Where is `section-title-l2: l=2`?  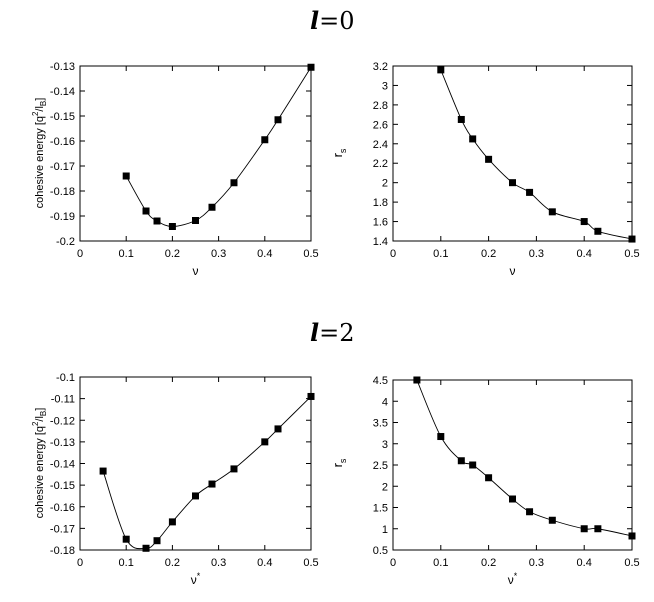
section-title-l2: l=2 is located at coordinates (332, 332).